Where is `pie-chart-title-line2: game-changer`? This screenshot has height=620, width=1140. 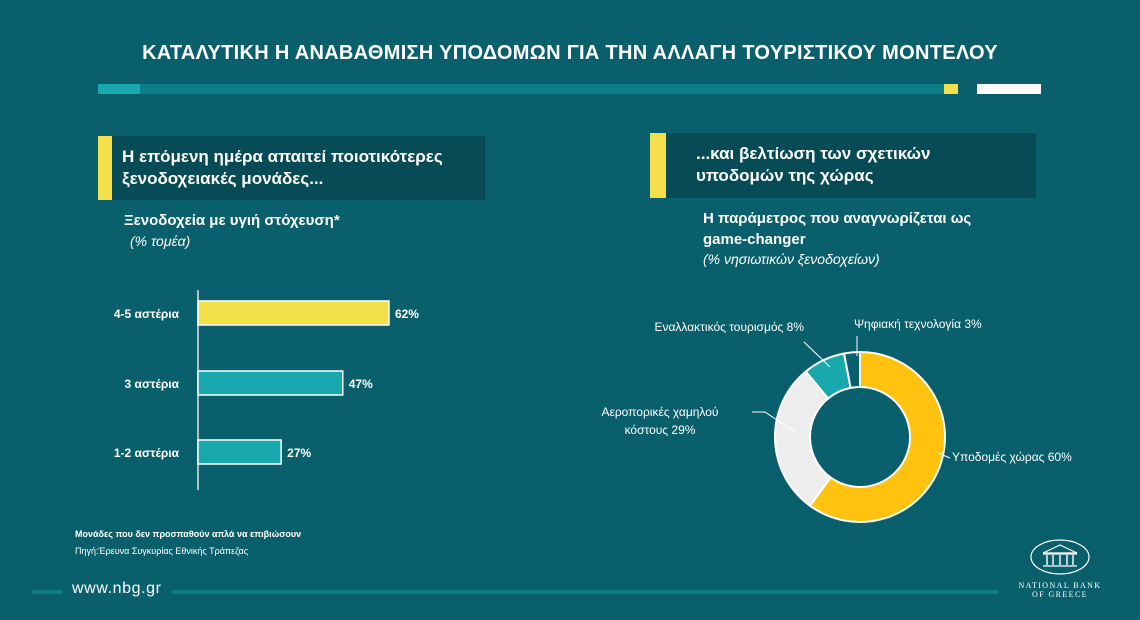
pie-chart-title-line2: game-changer is located at coordinates (754, 239).